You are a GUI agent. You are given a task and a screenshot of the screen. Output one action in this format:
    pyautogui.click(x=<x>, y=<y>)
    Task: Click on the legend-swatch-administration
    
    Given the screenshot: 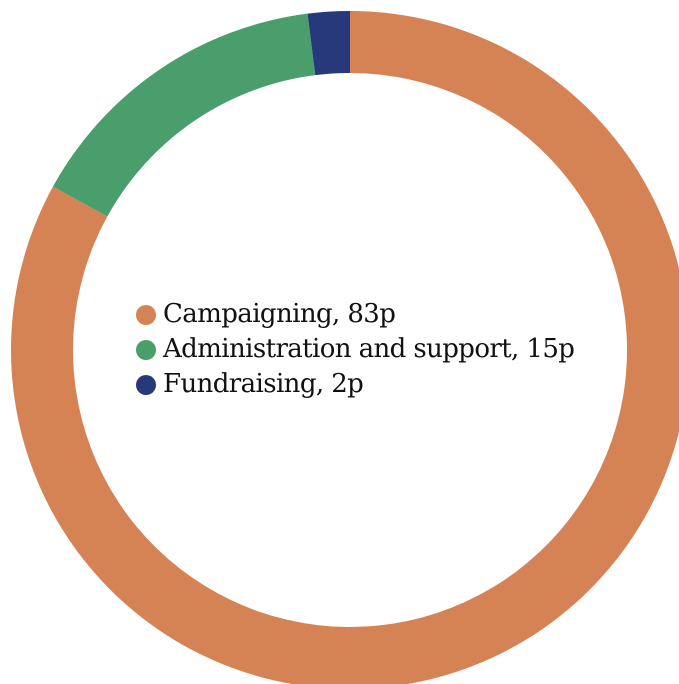 What is the action you would take?
    pyautogui.click(x=146, y=349)
    